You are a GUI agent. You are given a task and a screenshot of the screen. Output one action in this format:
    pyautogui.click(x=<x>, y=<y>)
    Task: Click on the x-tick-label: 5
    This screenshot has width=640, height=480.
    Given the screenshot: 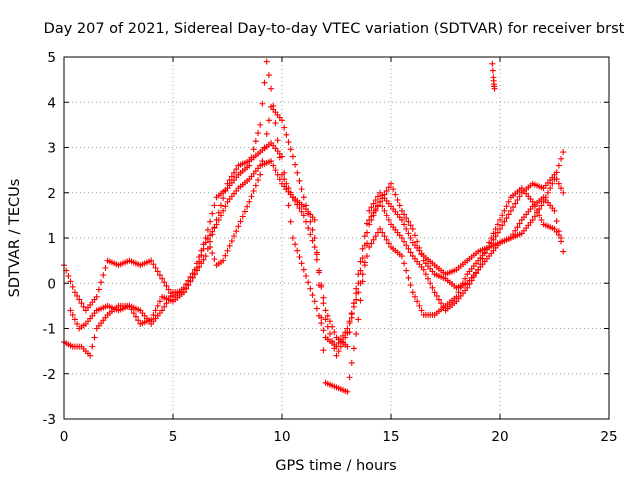 What is the action you would take?
    pyautogui.click(x=173, y=437)
    